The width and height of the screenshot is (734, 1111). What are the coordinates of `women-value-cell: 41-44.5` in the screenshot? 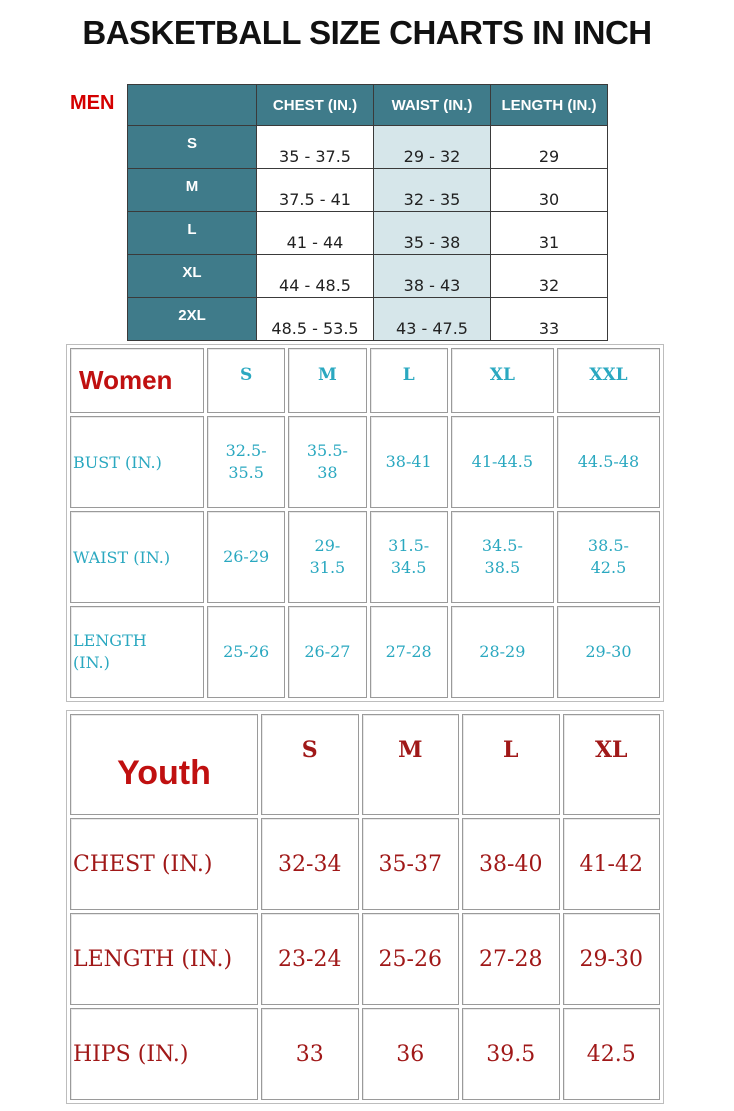 It's located at (502, 462).